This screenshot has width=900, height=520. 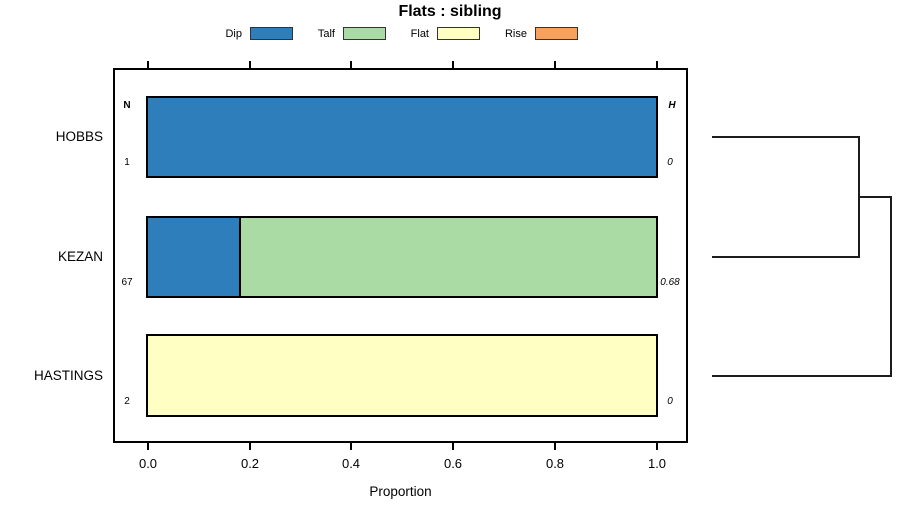 I want to click on x-tick-label: 0.2, so click(x=250, y=463).